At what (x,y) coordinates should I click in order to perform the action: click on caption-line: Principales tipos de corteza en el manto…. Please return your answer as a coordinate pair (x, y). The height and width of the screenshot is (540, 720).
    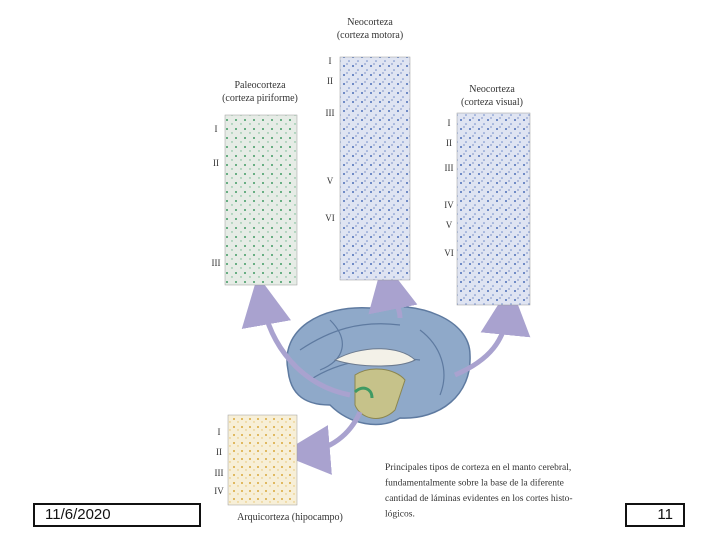
    Looking at the image, I should click on (478, 468).